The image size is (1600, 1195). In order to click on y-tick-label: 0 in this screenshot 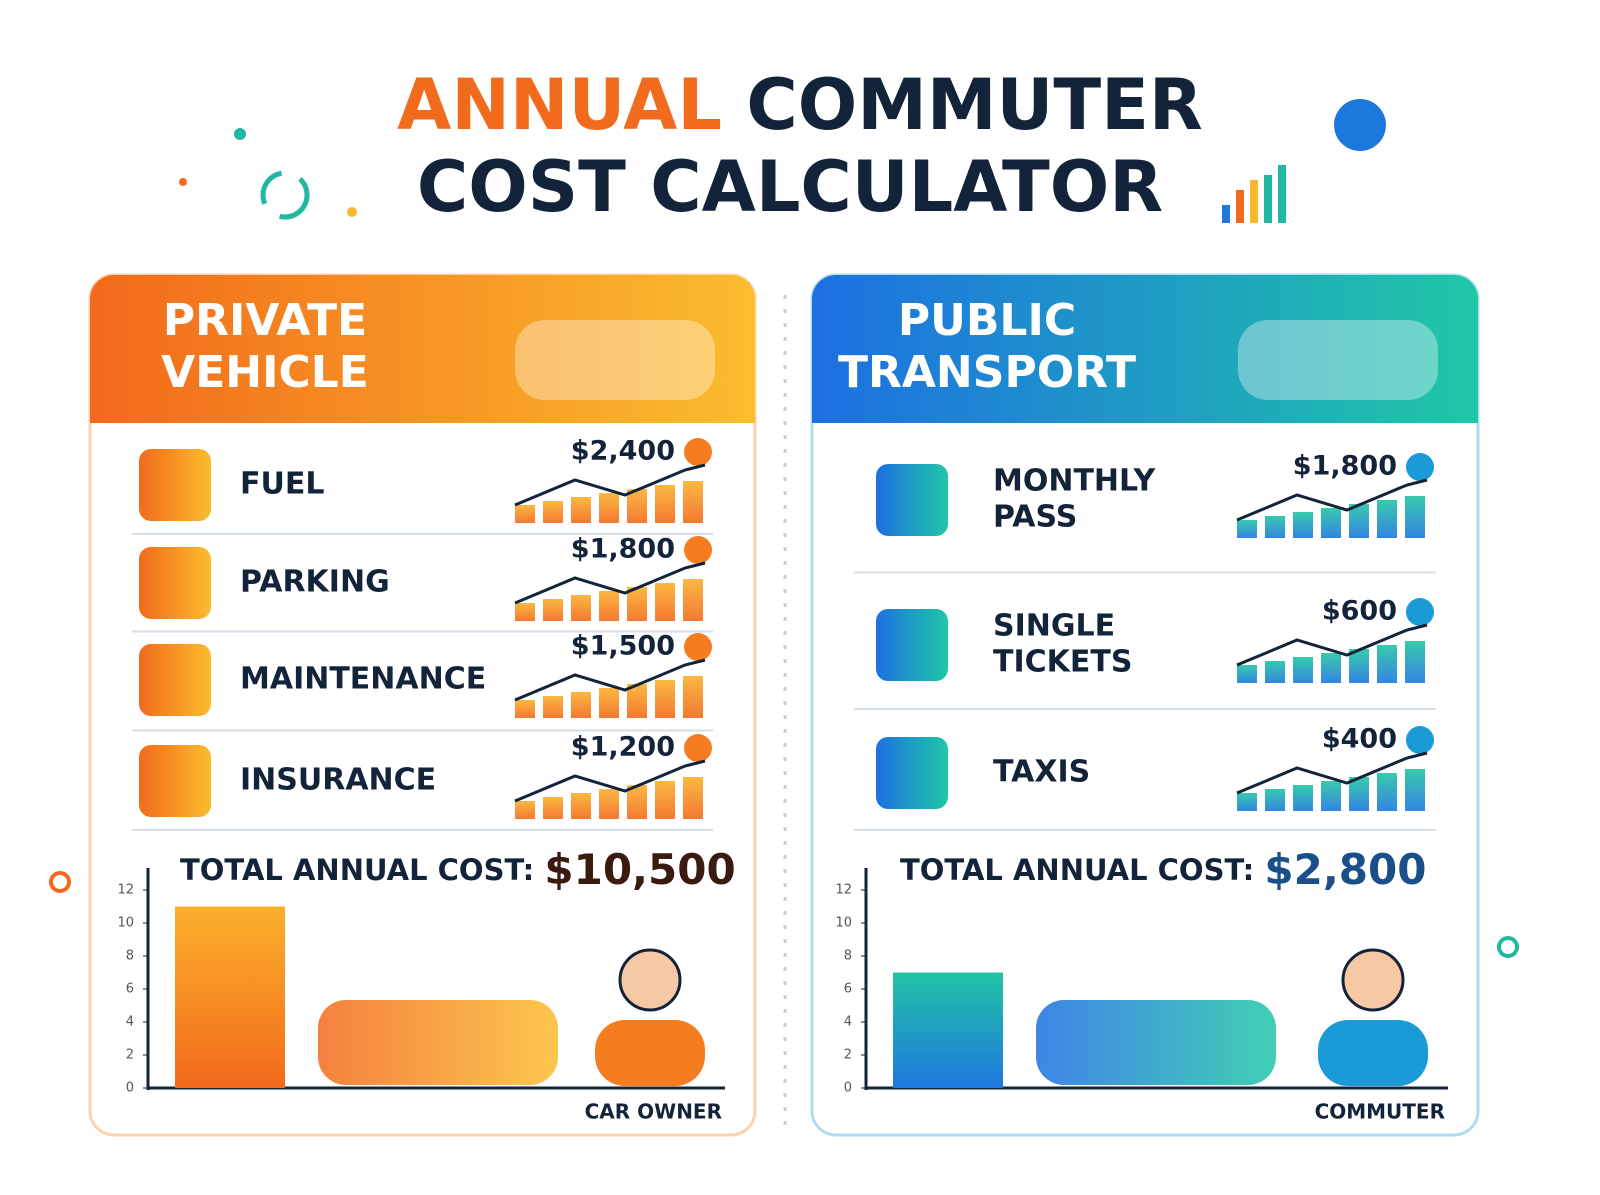, I will do `click(130, 1088)`.